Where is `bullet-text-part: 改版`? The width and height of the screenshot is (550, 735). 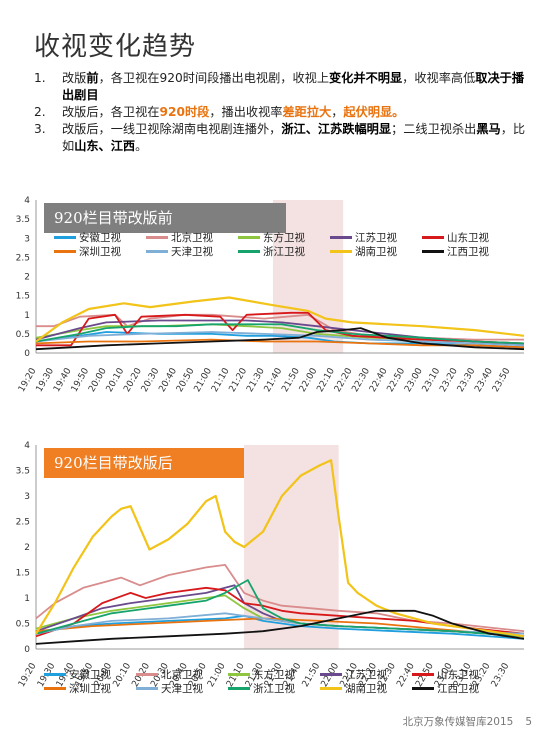 bullet-text-part: 改版 is located at coordinates (74, 78).